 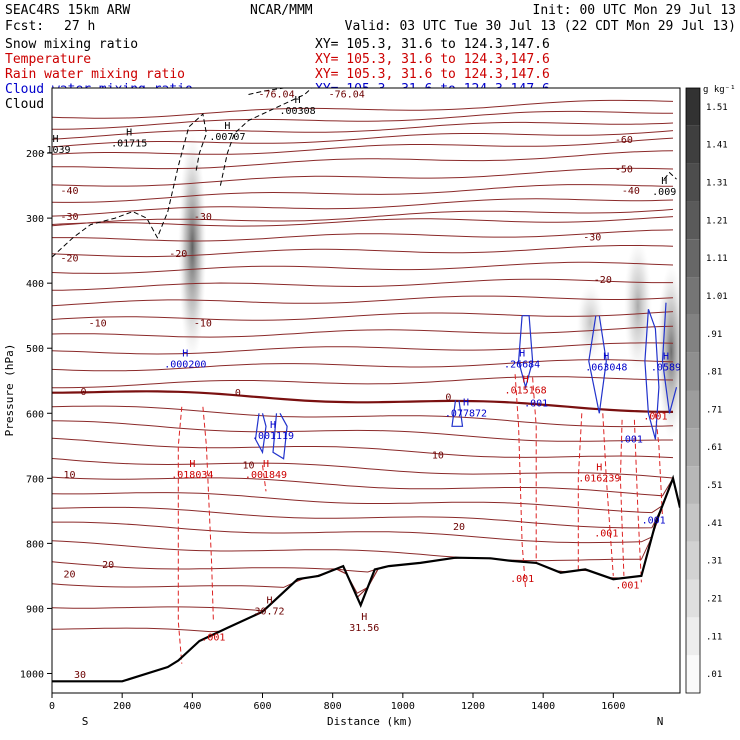 I want to click on y-tick-label: 900, so click(x=35, y=609).